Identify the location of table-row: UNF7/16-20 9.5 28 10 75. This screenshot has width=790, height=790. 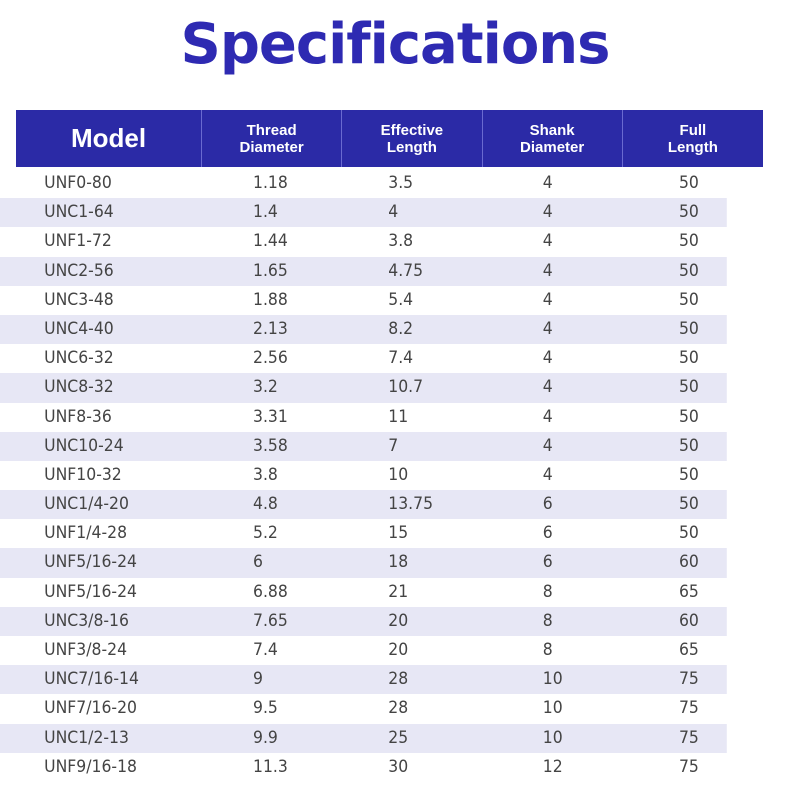
(363, 708).